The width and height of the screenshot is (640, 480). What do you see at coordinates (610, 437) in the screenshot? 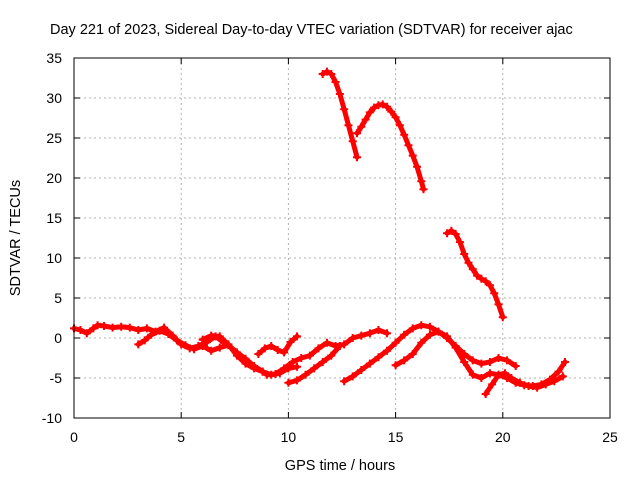
I see `x-tick-label: 25` at bounding box center [610, 437].